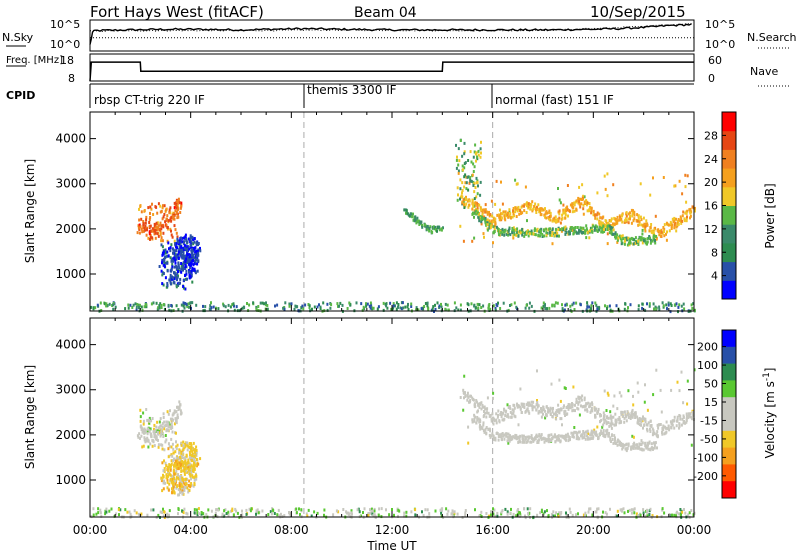  Describe the element at coordinates (715, 60) in the screenshot. I see `freq-right-tick-top: 60` at that location.